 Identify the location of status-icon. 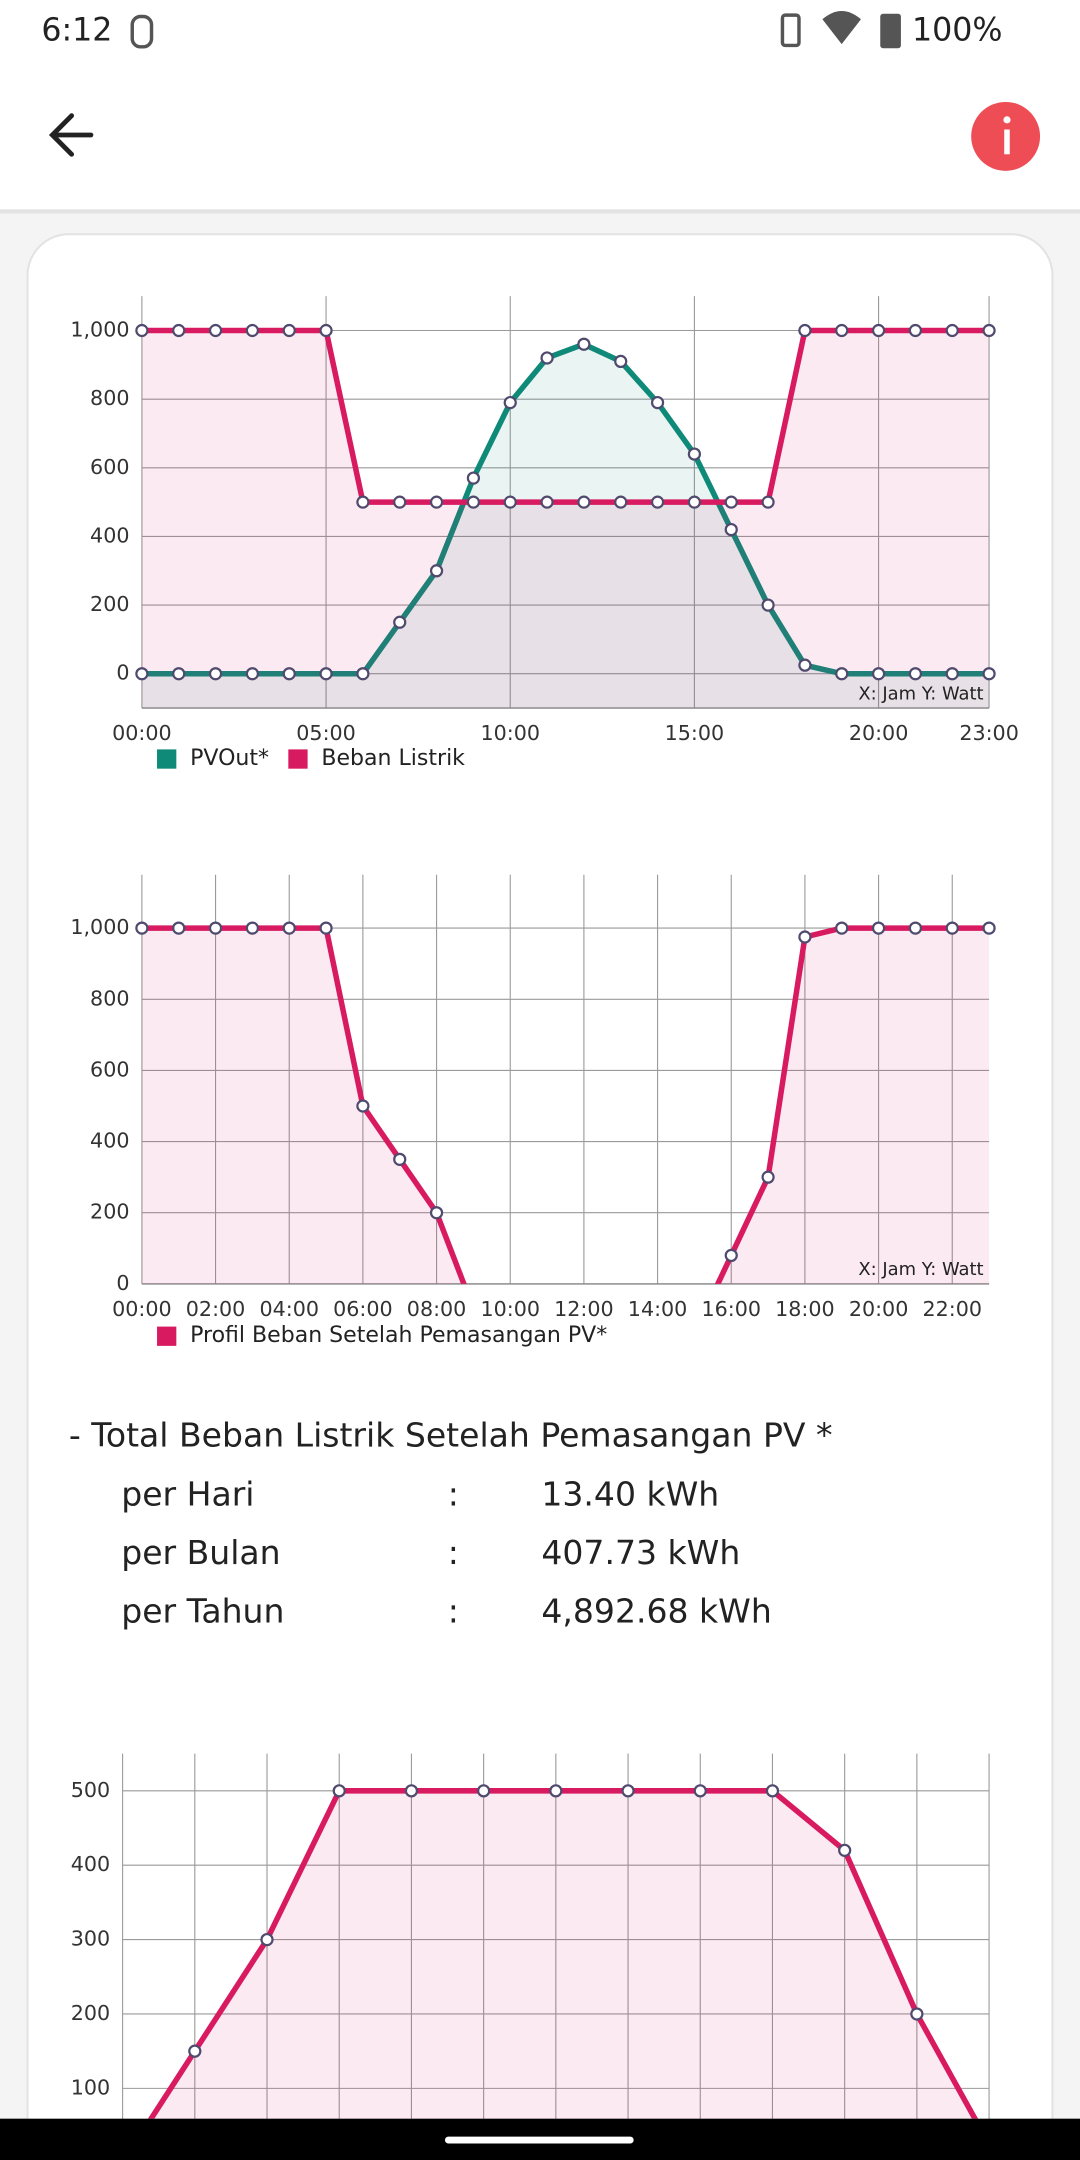
(142, 31).